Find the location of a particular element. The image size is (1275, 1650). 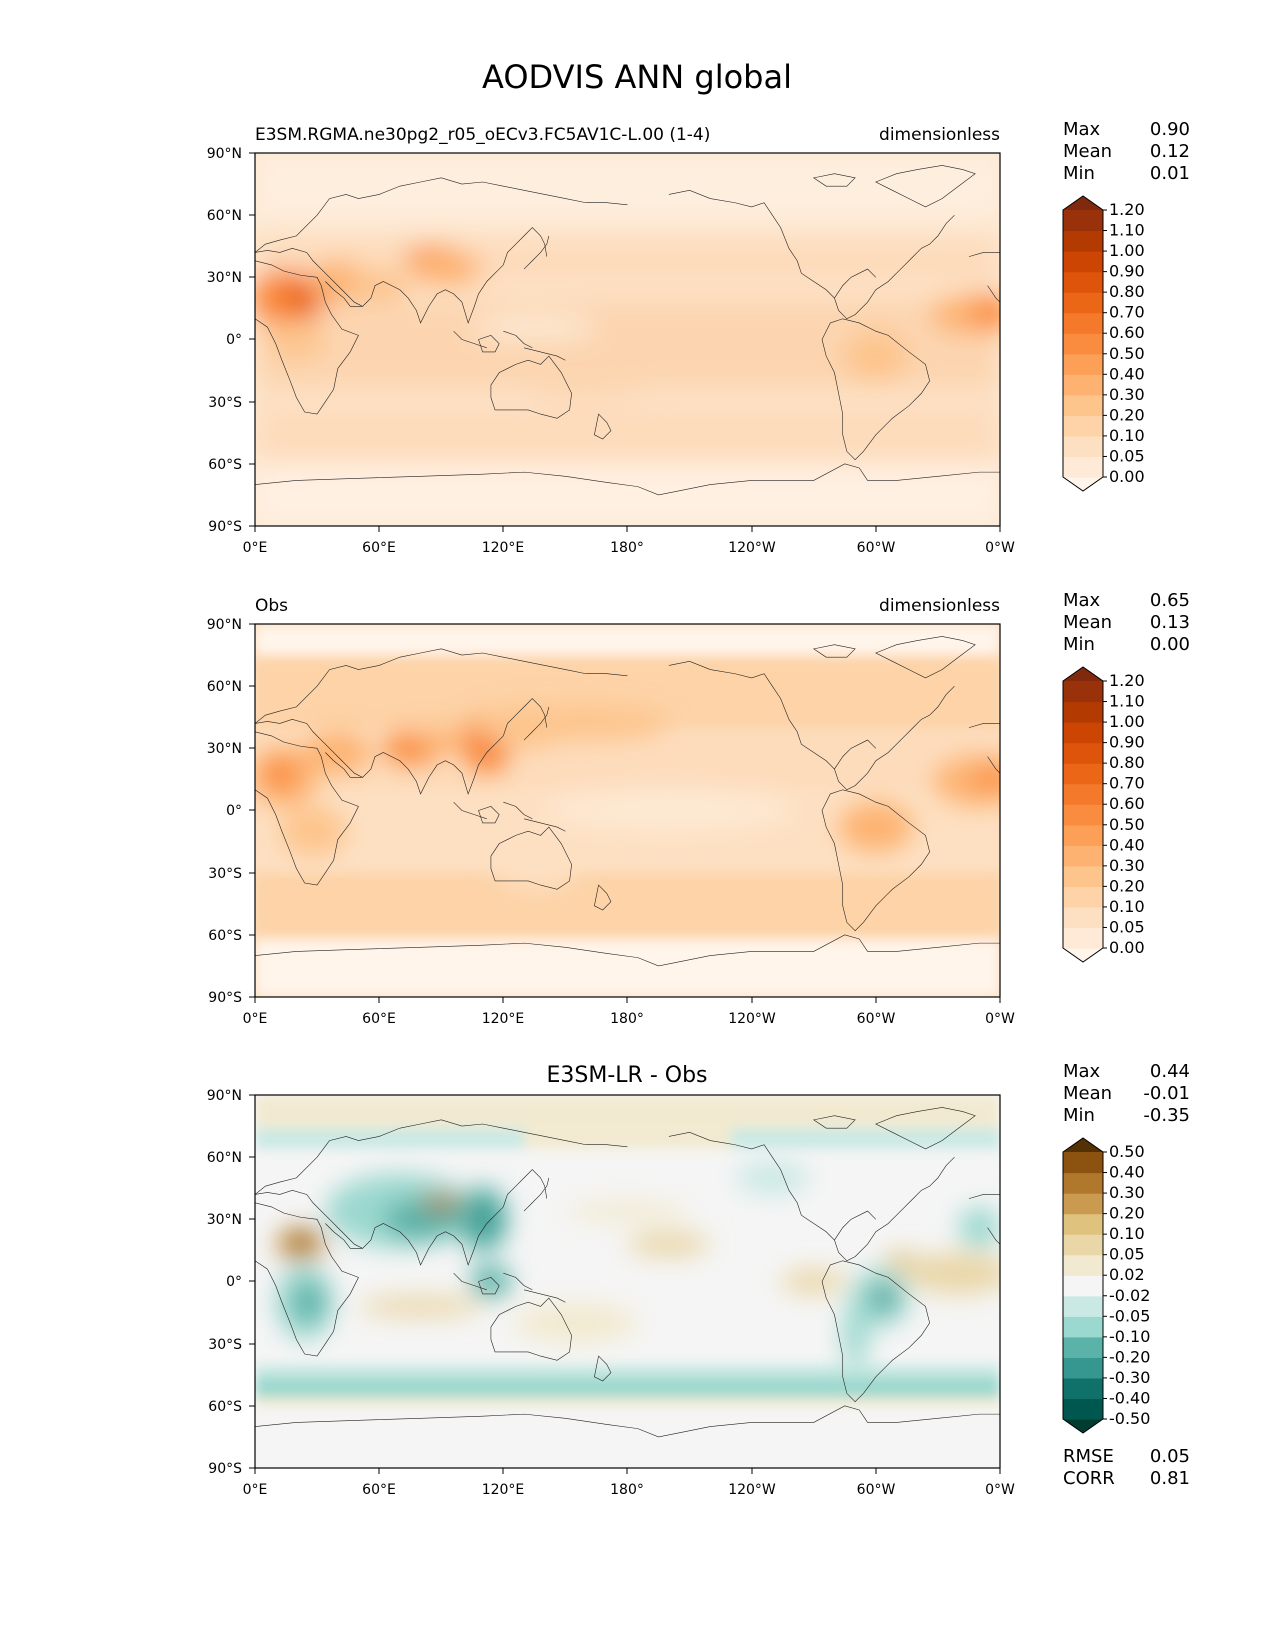

colorbar-tick-label: -0.10 is located at coordinates (1129, 1336).